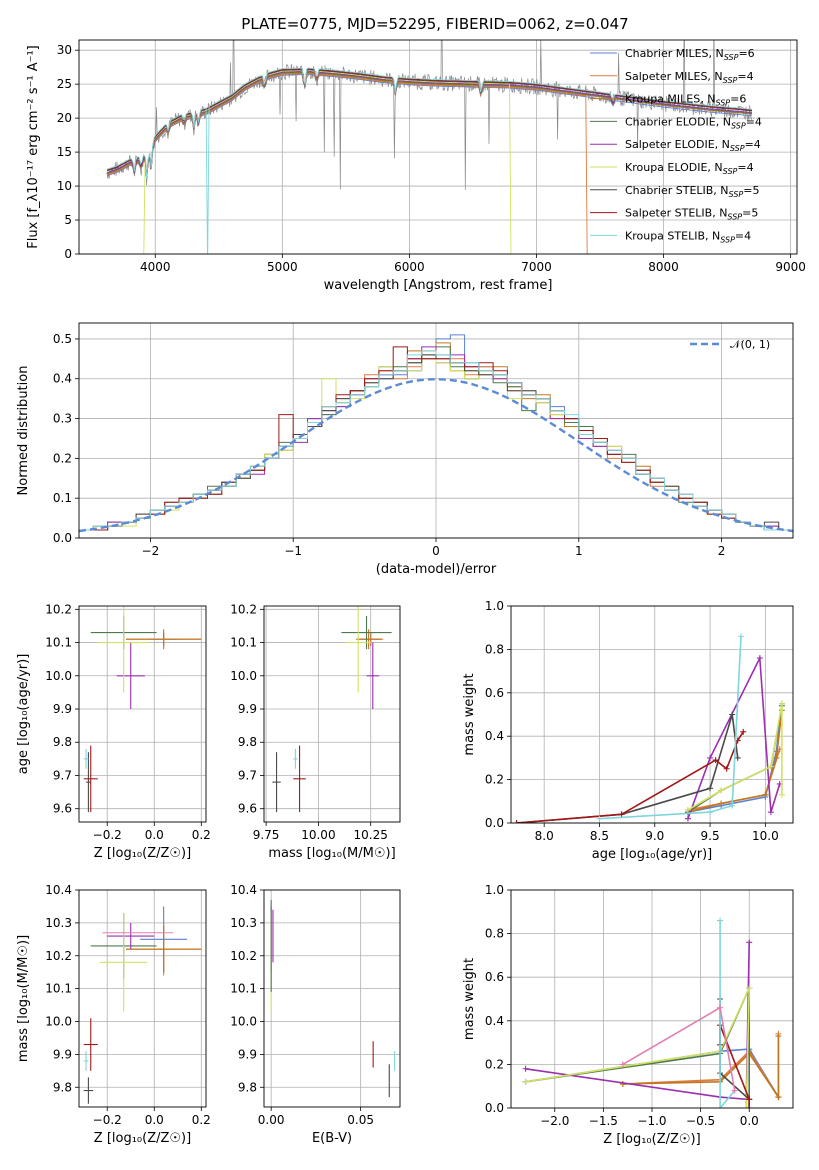 The image size is (819, 1170). I want to click on y-tick-label: 10.4, so click(243, 890).